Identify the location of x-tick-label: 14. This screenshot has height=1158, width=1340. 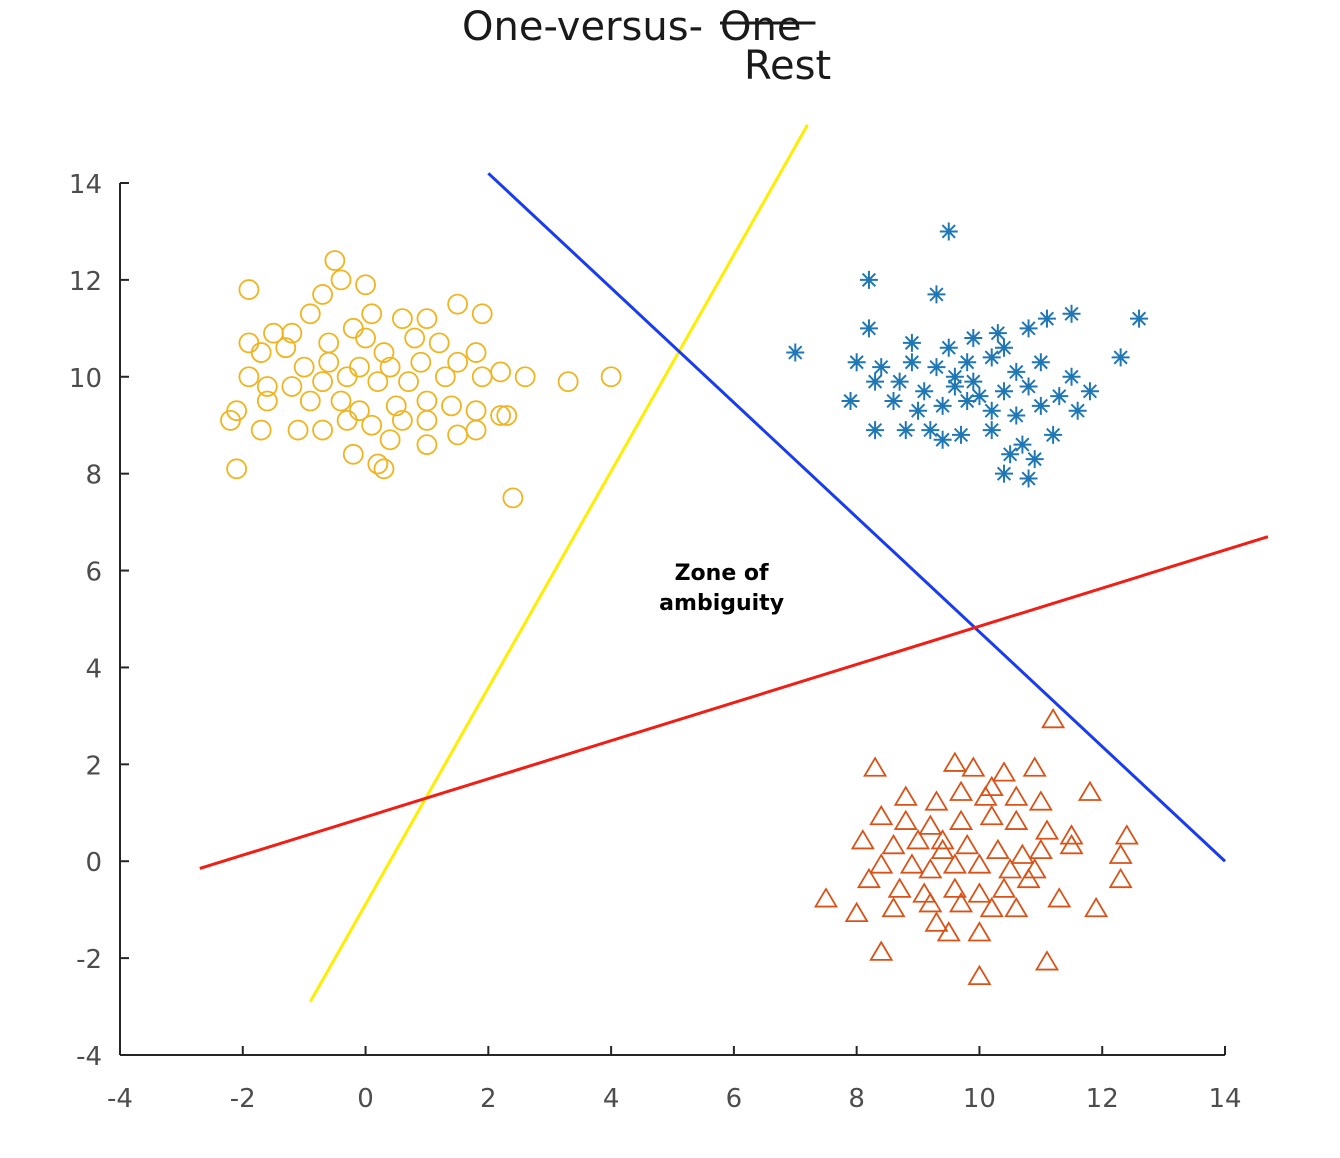
(1224, 1099).